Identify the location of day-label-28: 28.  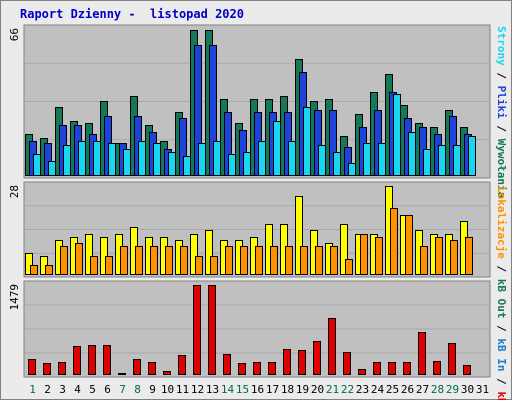
(437, 389).